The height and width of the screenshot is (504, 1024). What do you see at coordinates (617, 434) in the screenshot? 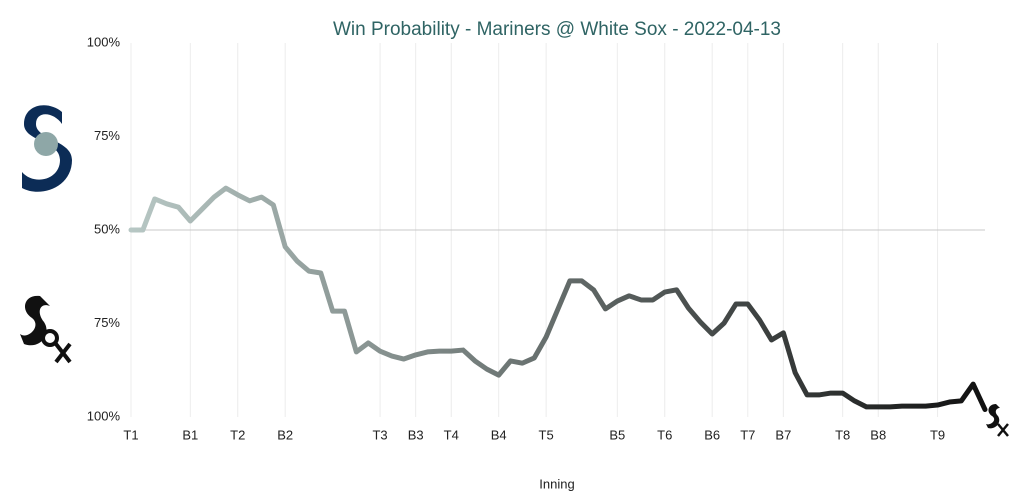
I see `x-tick-label: B5` at bounding box center [617, 434].